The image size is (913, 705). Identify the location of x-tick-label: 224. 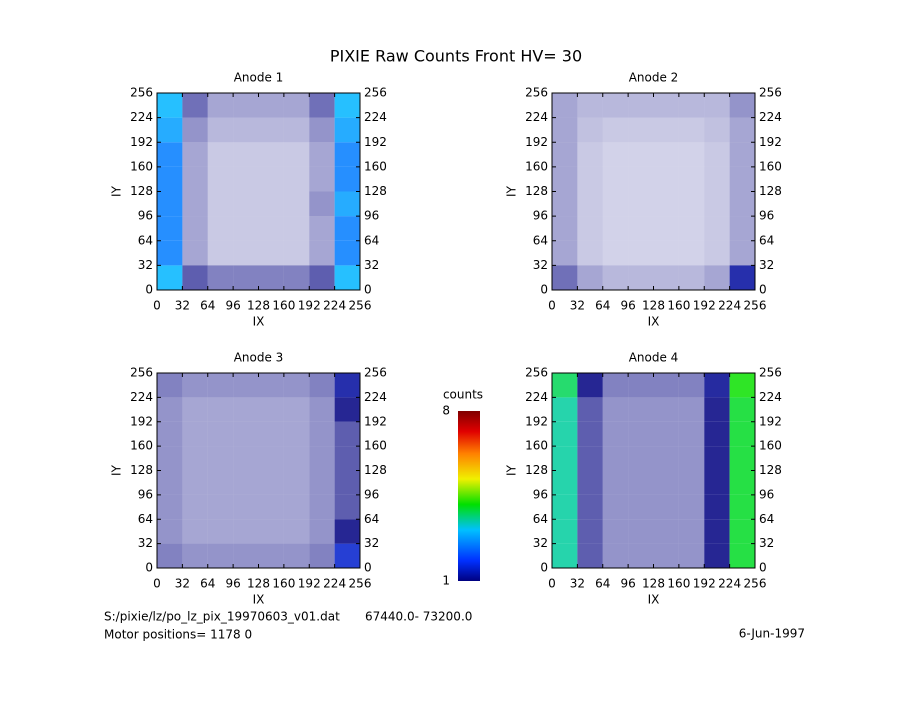
(729, 584).